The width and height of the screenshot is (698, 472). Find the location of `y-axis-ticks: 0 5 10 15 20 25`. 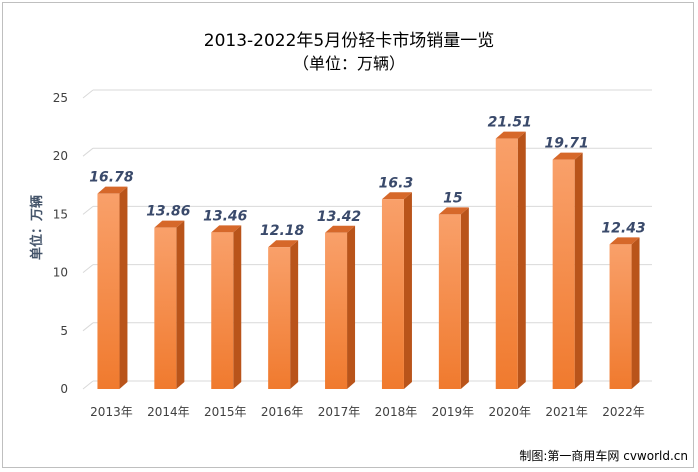

y-axis-ticks: 0 5 10 15 20 25 is located at coordinates (60, 243).